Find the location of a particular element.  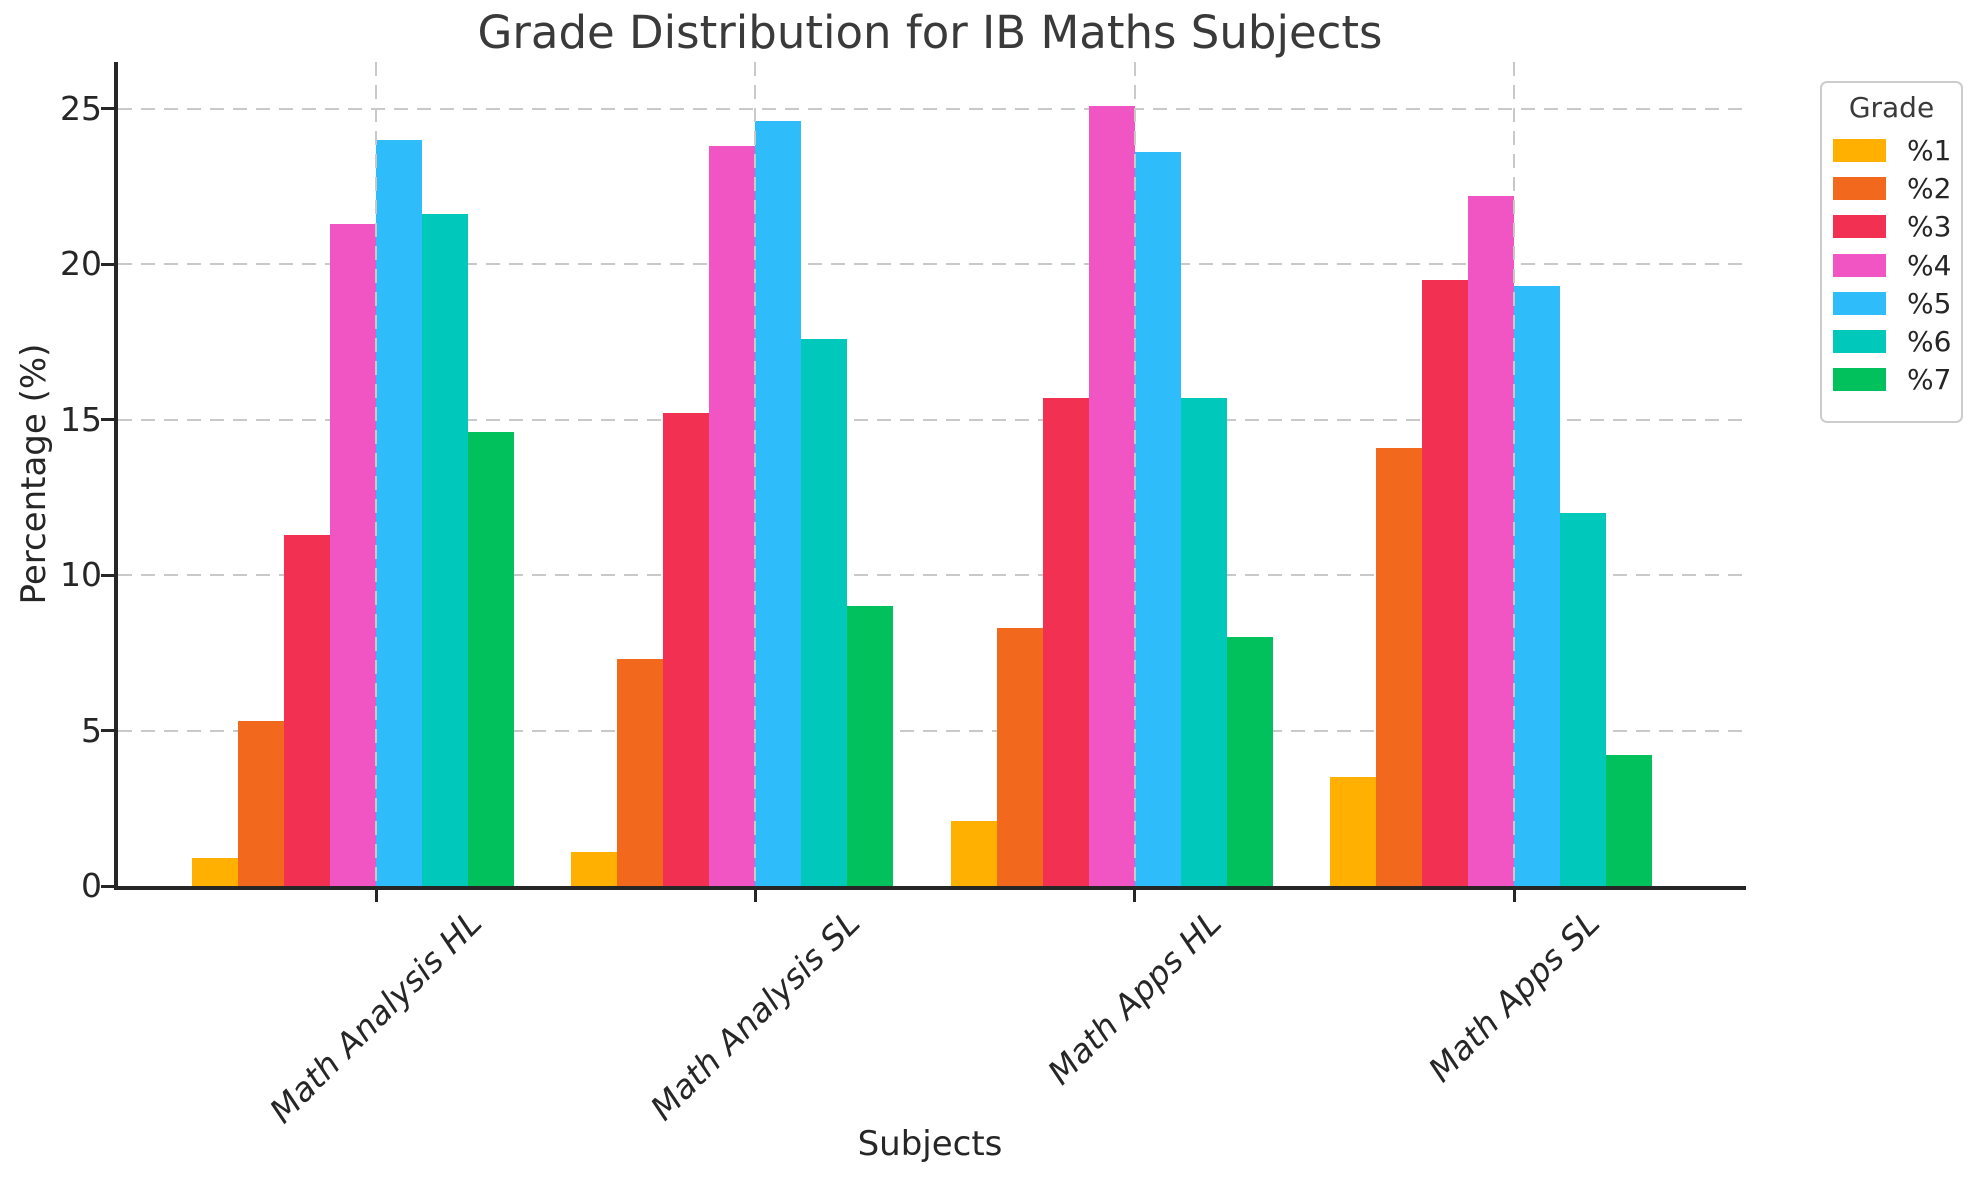

legend-item-label-2: %2 is located at coordinates (1929, 188).